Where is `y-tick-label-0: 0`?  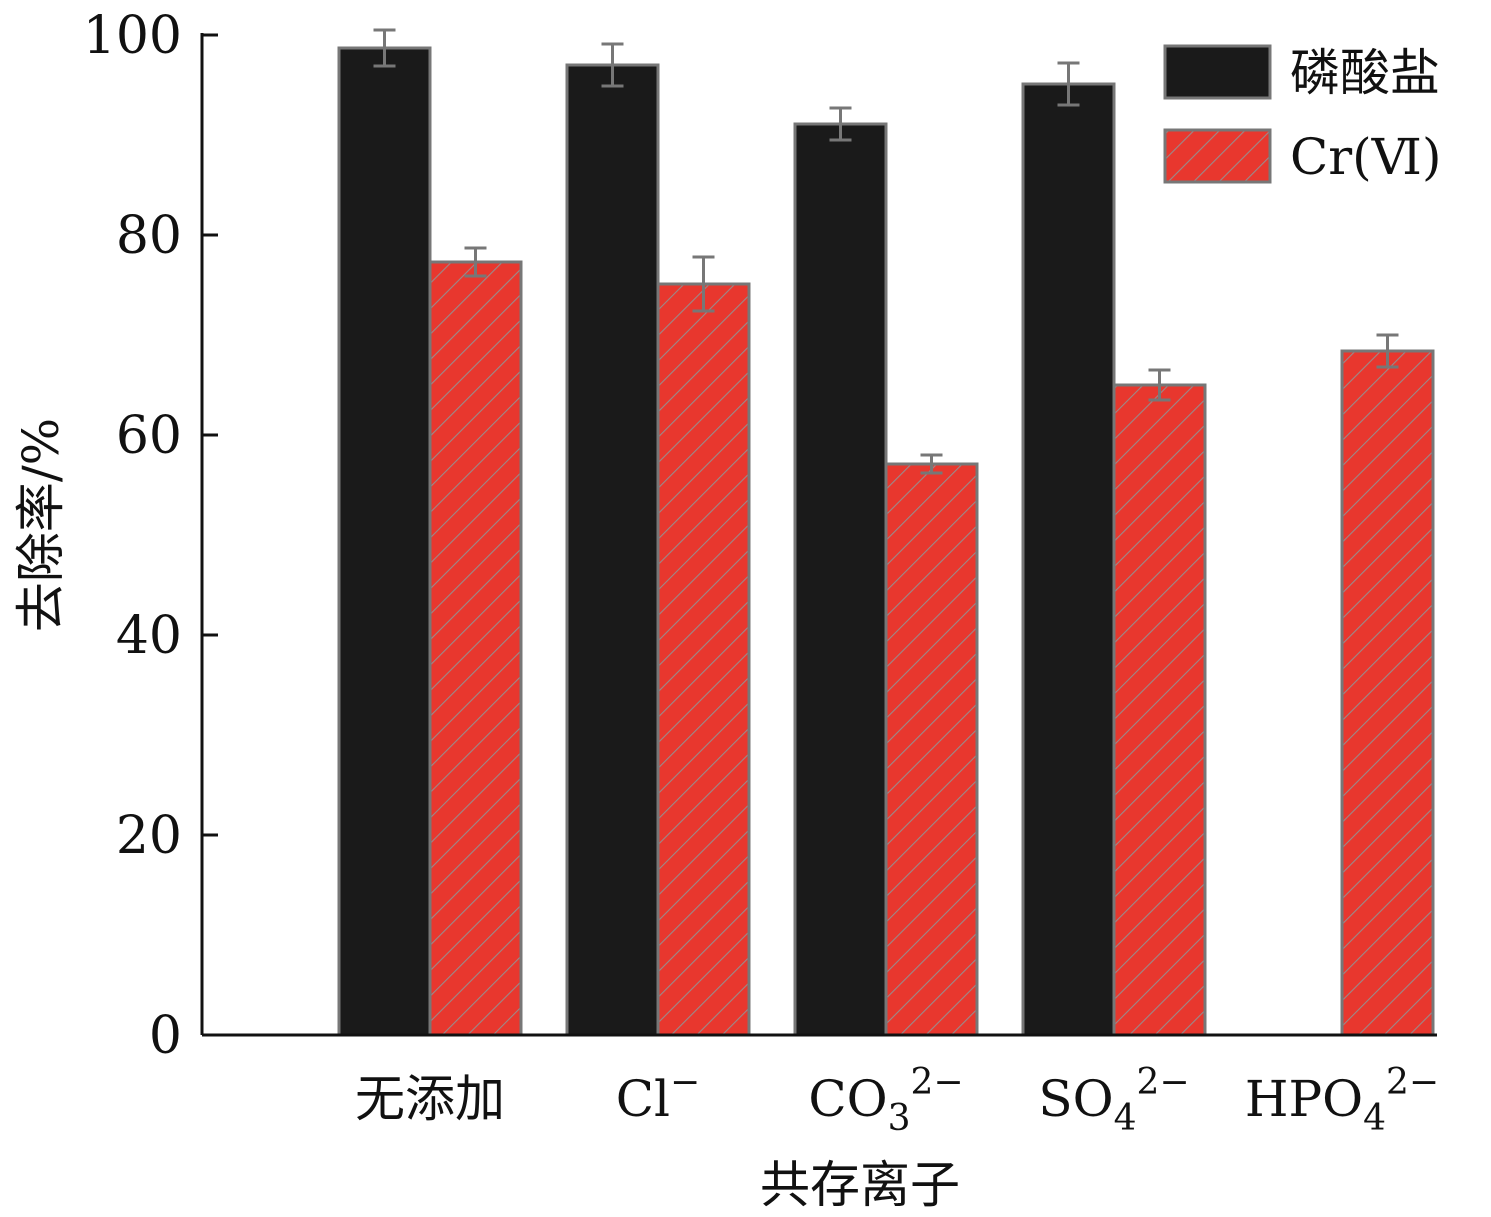
y-tick-label-0: 0 is located at coordinates (165, 1036).